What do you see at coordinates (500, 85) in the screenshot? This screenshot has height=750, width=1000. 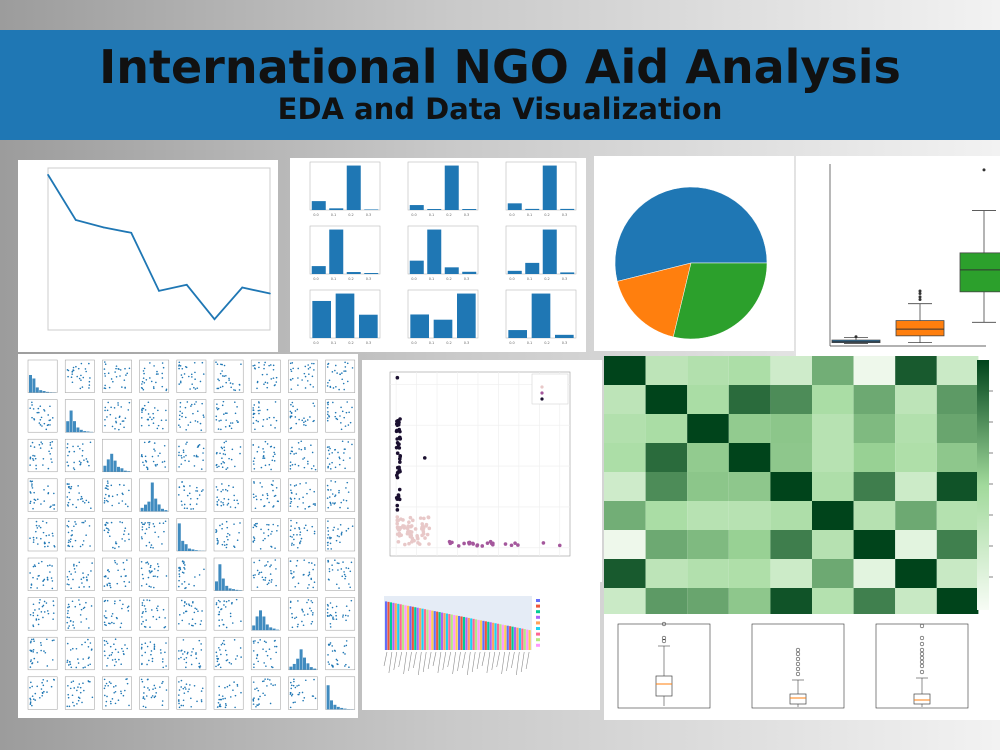 I see `title-banner` at bounding box center [500, 85].